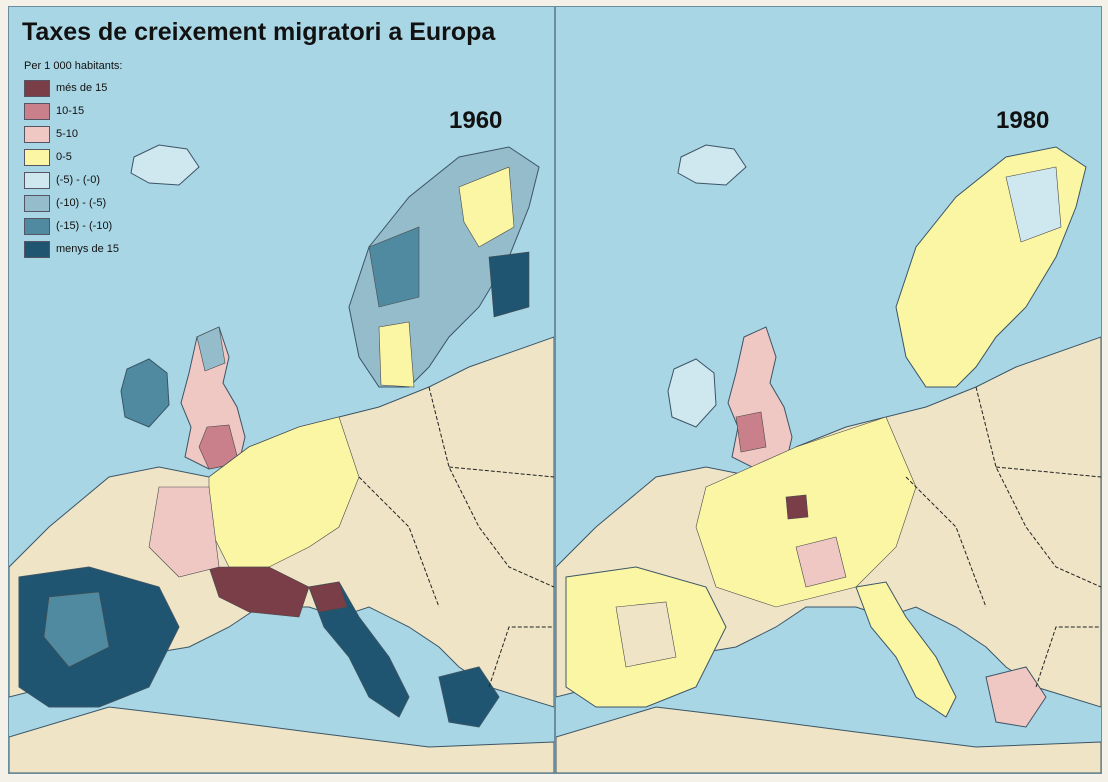  Describe the element at coordinates (646, 634) in the screenshot. I see `region-iberia-interior` at that location.